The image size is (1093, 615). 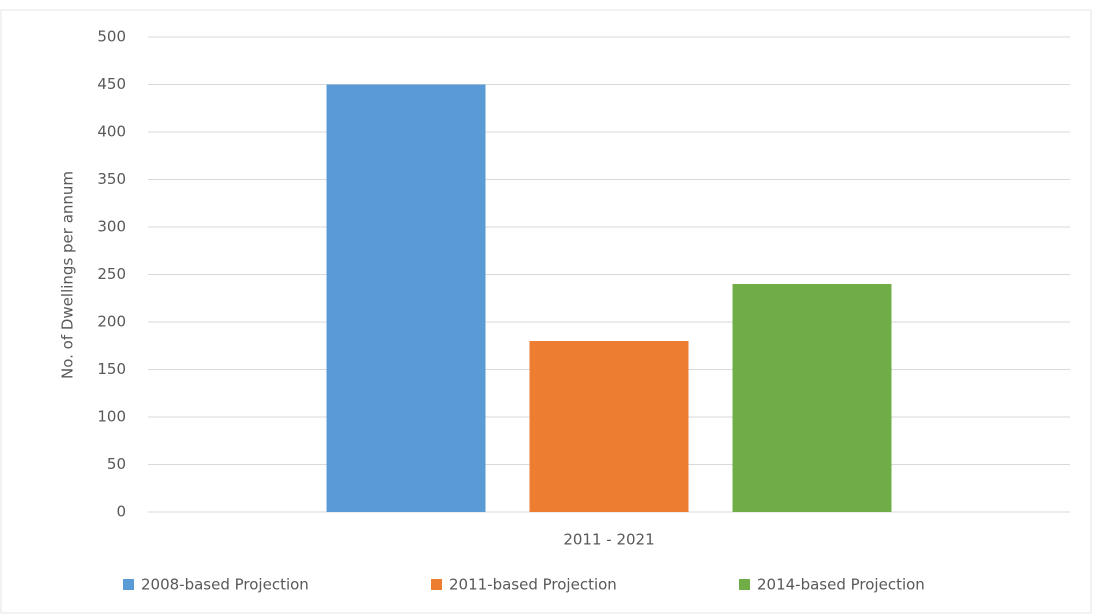 I want to click on y-axis-label: No. of Dwellings per annum, so click(x=68, y=275).